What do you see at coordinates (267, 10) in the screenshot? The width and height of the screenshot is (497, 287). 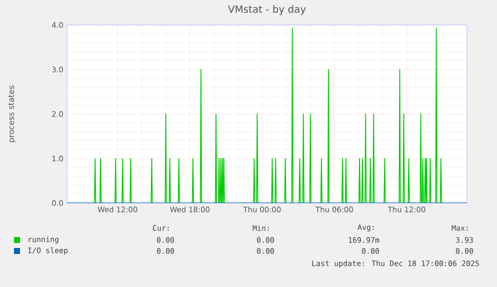 I see `chart-title: VMstat - by day` at bounding box center [267, 10].